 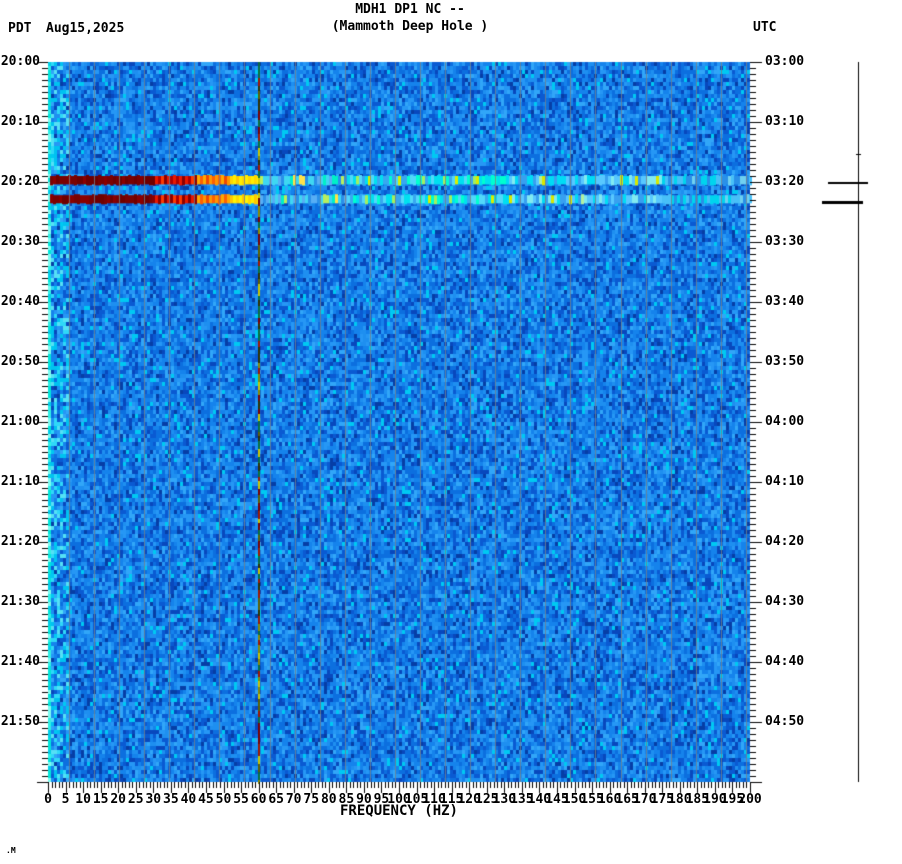 I want to click on frequency-tick-label: 155, so click(x=592, y=799).